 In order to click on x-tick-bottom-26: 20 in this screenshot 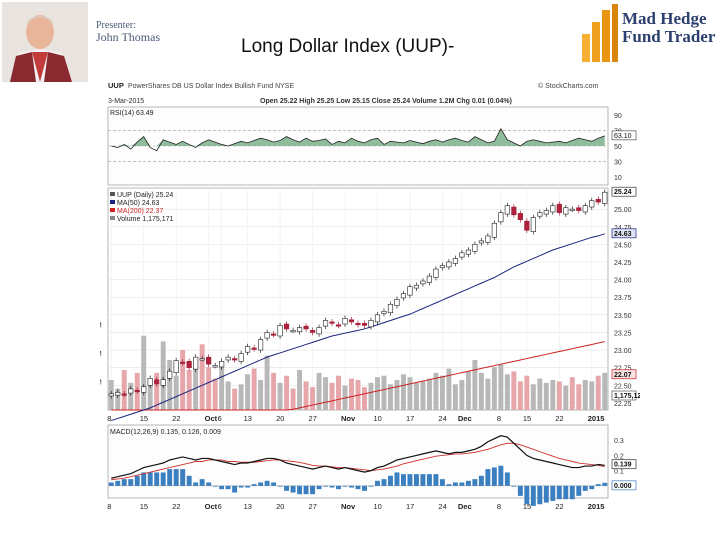, I will do `click(280, 506)`.